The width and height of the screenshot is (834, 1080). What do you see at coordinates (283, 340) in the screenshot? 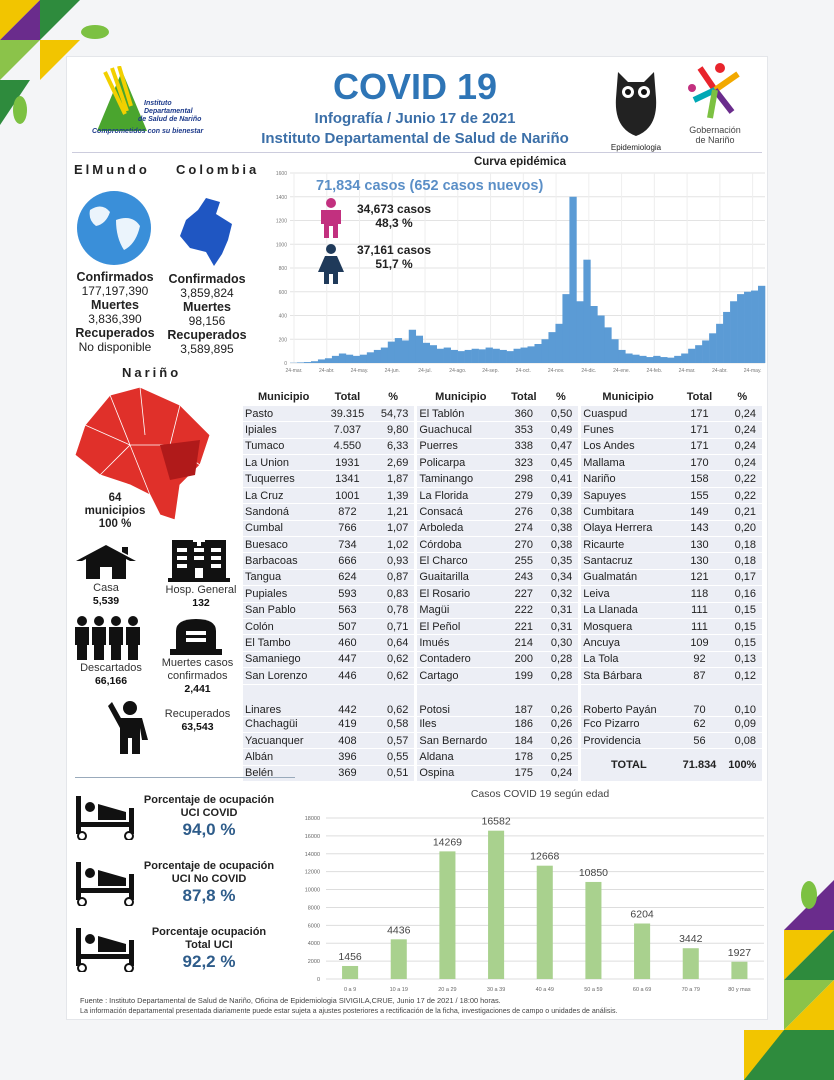
I see `y-tick-label: 200` at bounding box center [283, 340].